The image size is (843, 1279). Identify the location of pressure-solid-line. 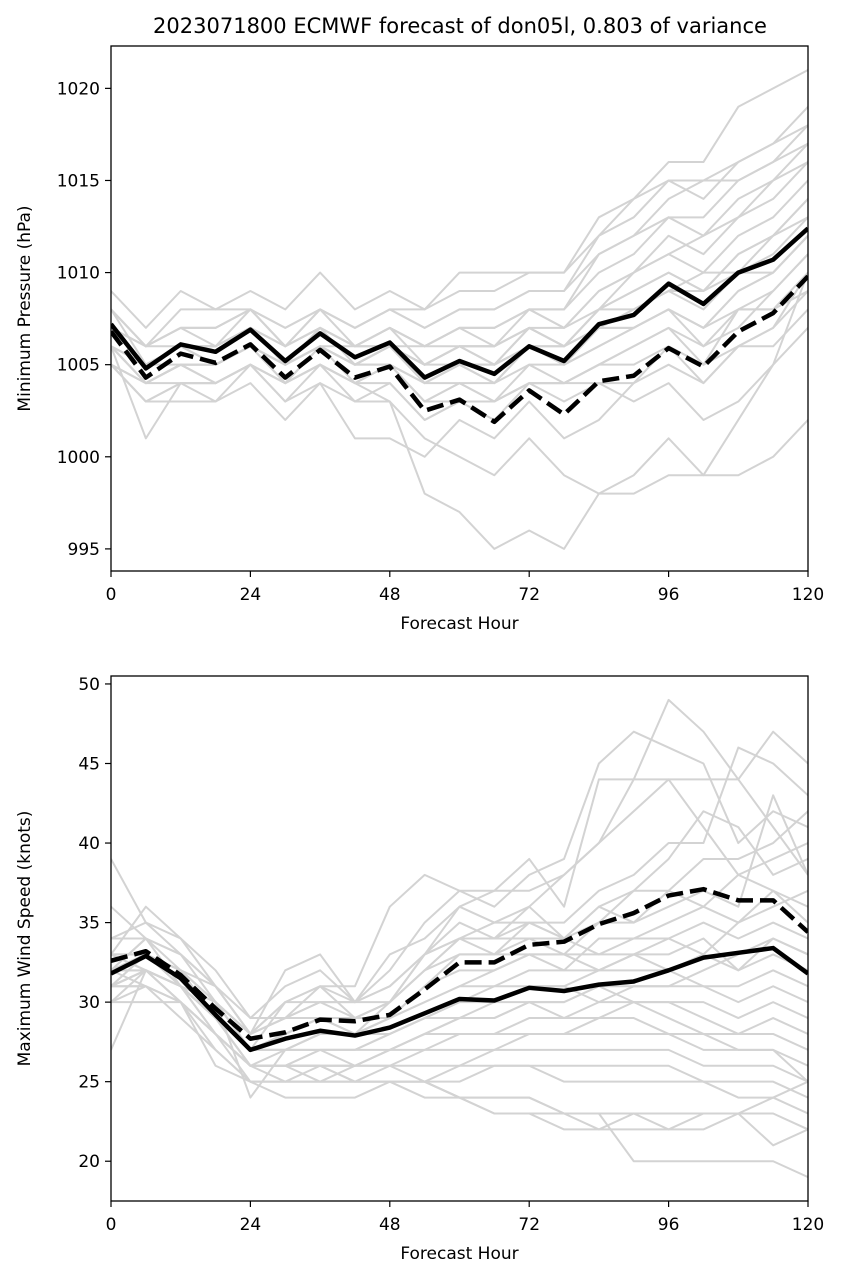
(459, 303).